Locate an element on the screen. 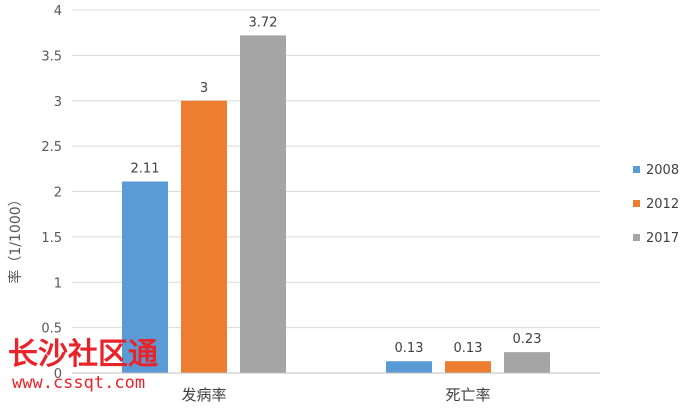 This screenshot has width=698, height=408. category-label: 发病率 is located at coordinates (203, 395).